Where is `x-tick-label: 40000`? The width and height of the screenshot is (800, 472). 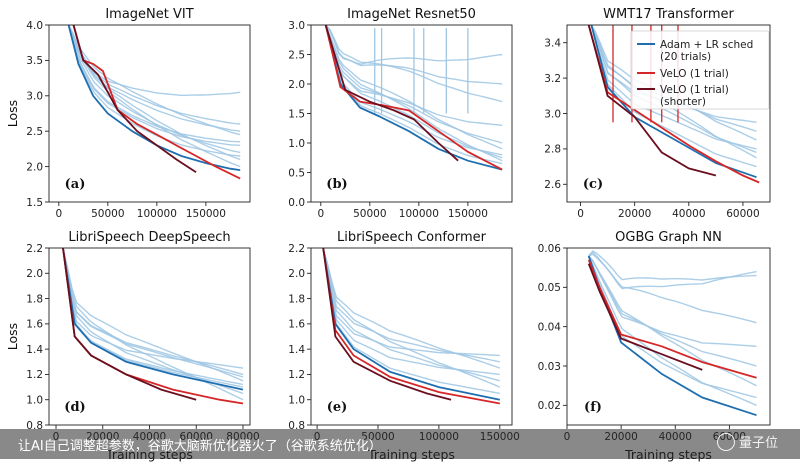
x-tick-label: 40000 is located at coordinates (688, 214).